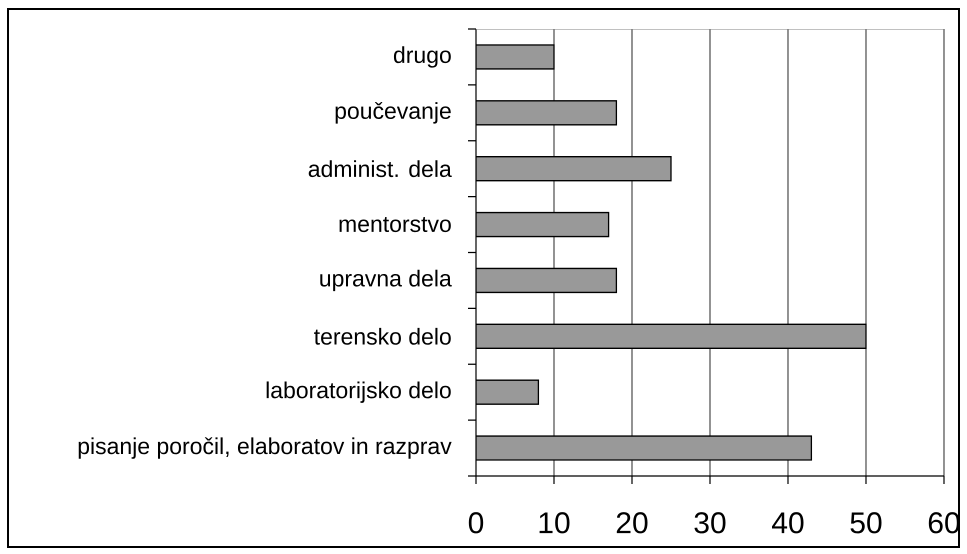 This screenshot has width=967, height=554. I want to click on x-tick-label: 30, so click(710, 523).